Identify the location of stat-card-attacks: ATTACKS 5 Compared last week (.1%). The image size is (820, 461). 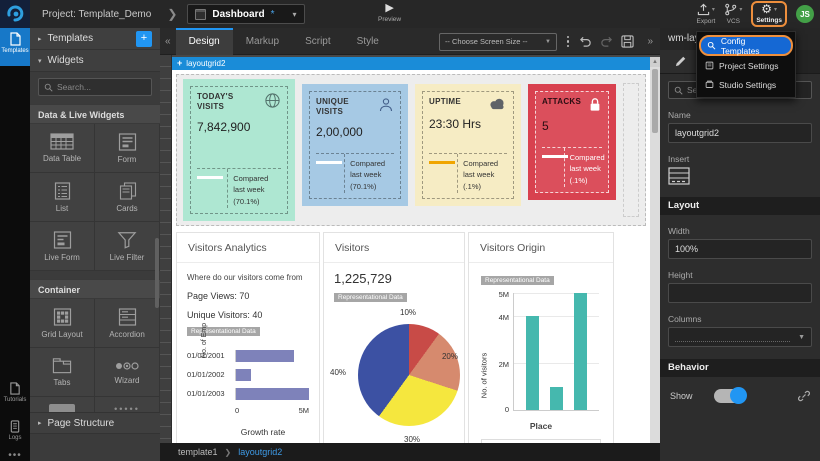
(572, 142).